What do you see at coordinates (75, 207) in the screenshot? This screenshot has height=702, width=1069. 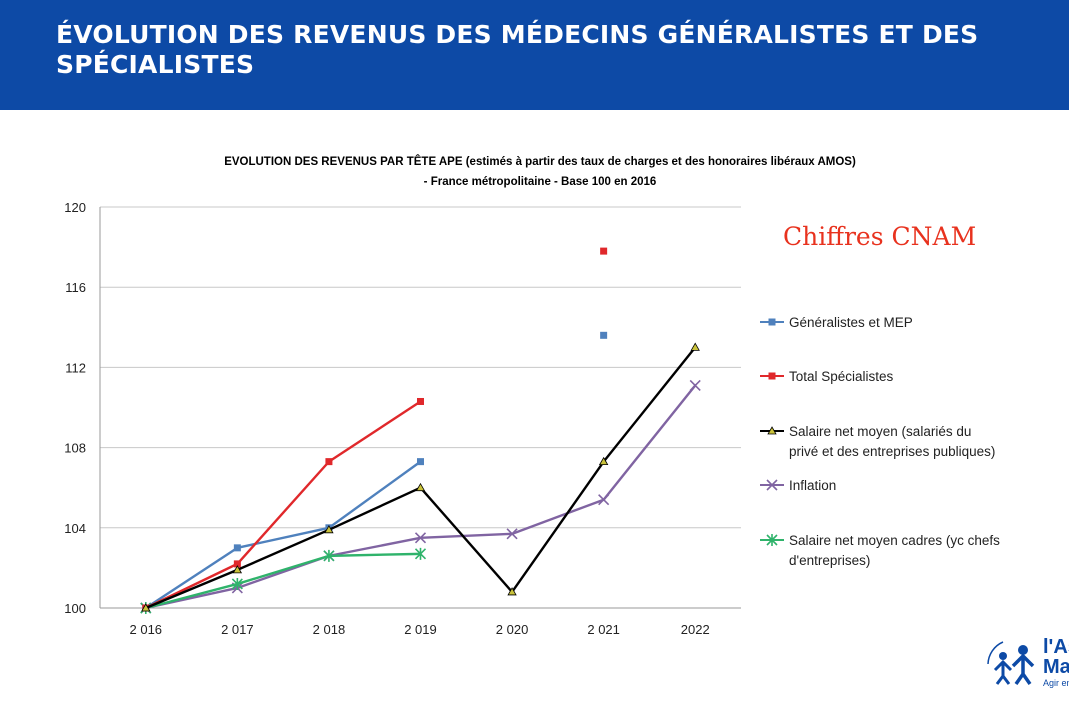 I see `y-tick-label: 120` at bounding box center [75, 207].